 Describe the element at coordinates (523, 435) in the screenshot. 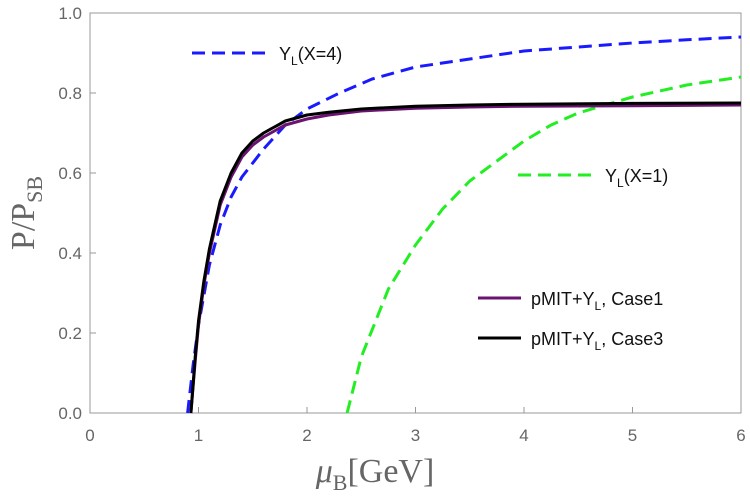

I see `x-tick-label: 4` at that location.